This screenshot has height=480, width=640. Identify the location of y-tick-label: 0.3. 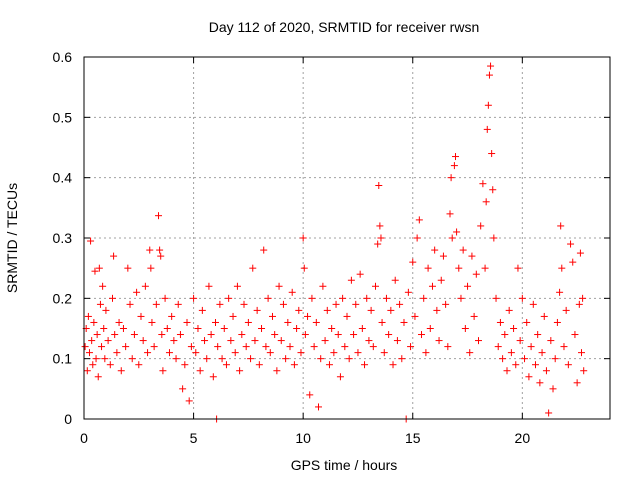
(63, 238).